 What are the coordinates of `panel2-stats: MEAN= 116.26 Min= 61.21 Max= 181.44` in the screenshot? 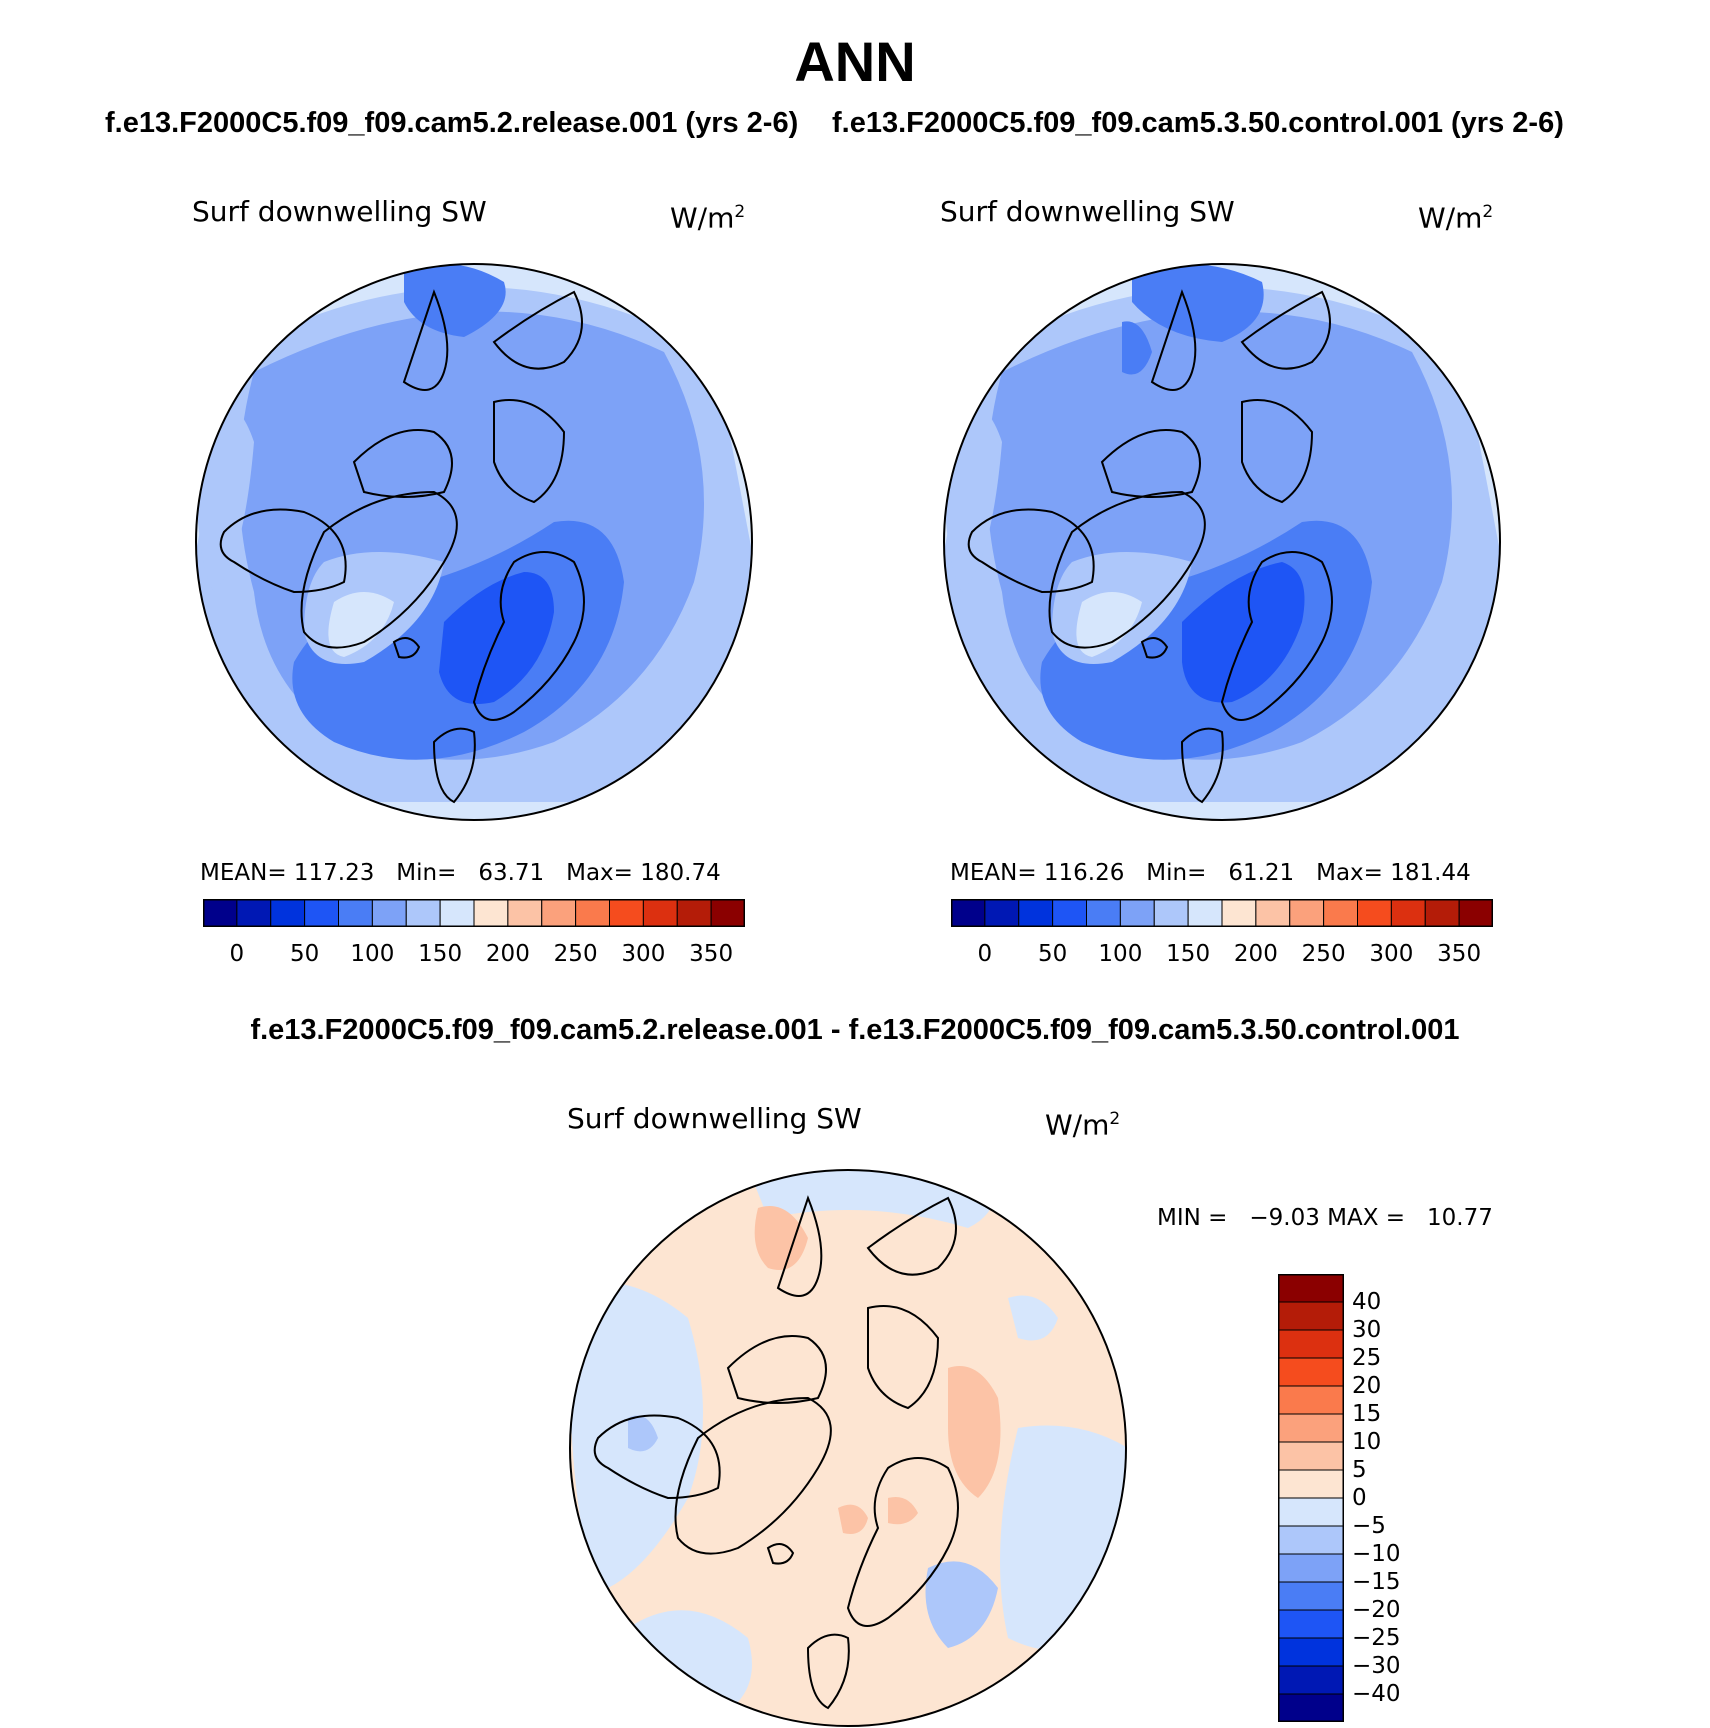 It's located at (1210, 873).